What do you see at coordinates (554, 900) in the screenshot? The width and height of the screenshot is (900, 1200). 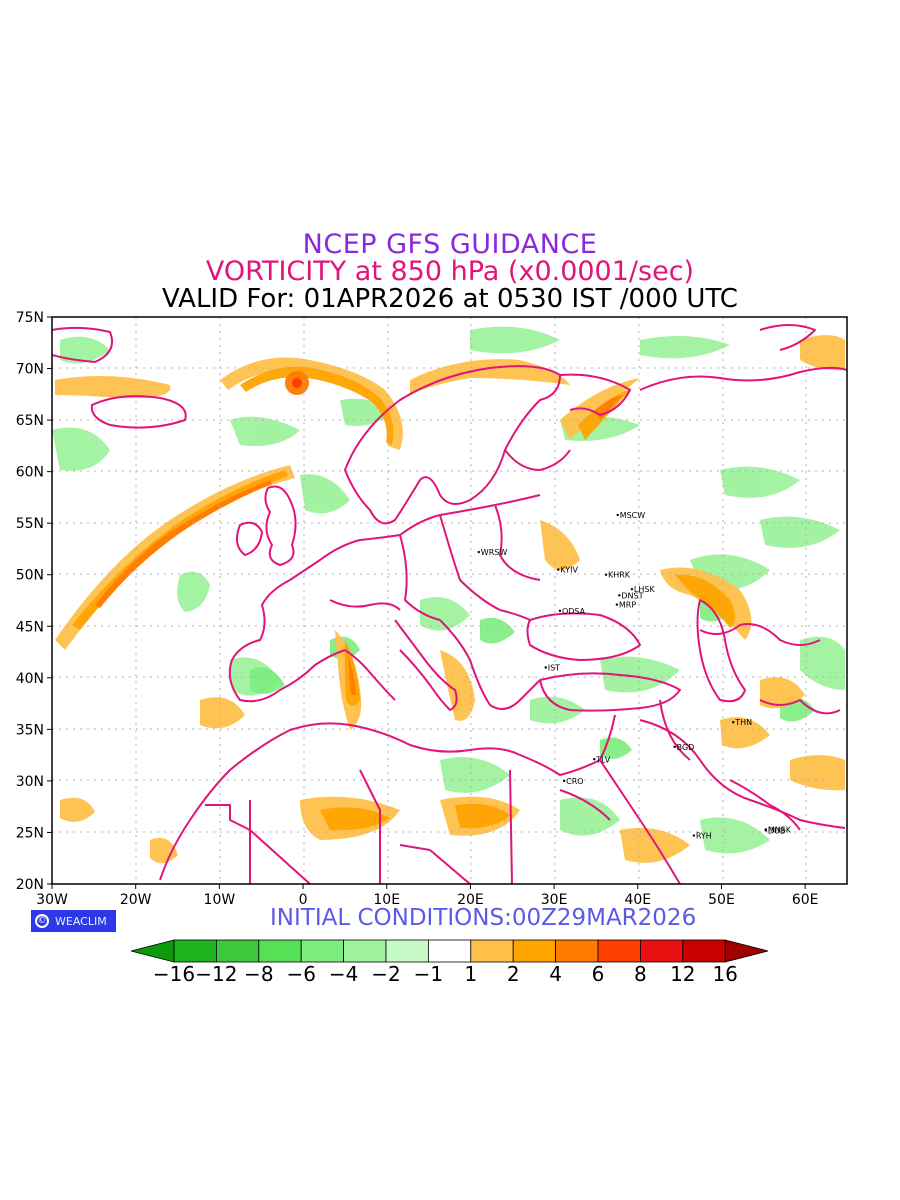 I see `lon-label: 30E` at bounding box center [554, 900].